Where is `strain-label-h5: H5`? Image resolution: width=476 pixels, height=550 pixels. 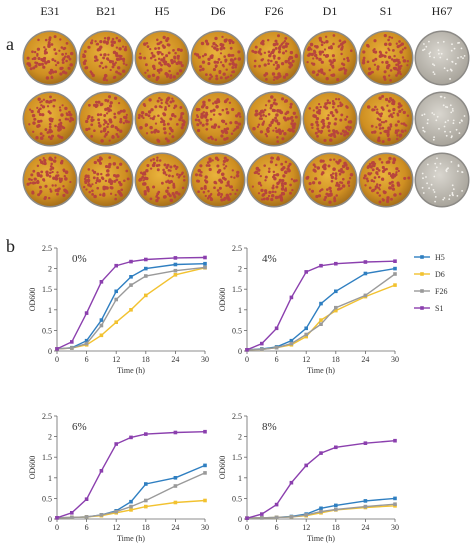
strain-label-h5: H5 is located at coordinates (162, 11).